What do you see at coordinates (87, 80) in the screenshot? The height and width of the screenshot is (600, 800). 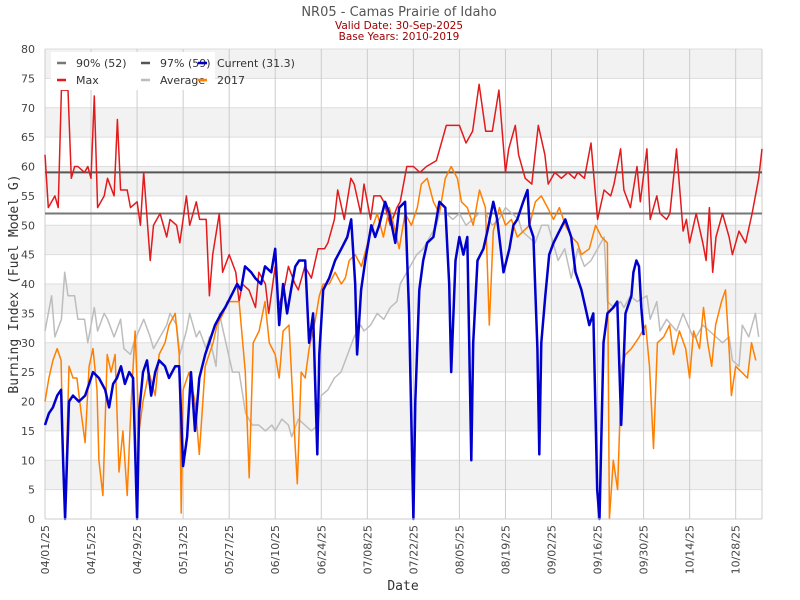 I see `legend-label: Max` at bounding box center [87, 80].